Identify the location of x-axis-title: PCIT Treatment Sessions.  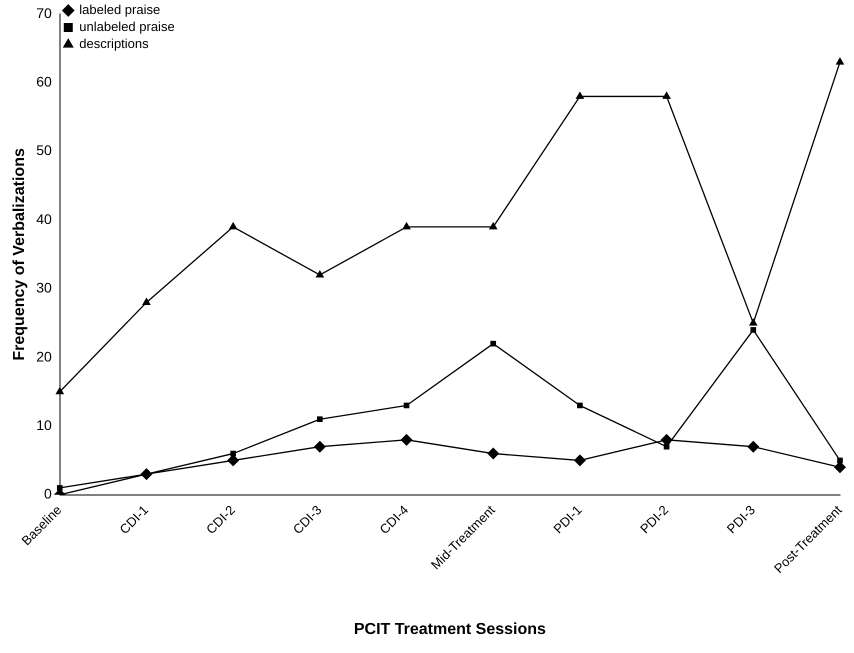
(450, 629).